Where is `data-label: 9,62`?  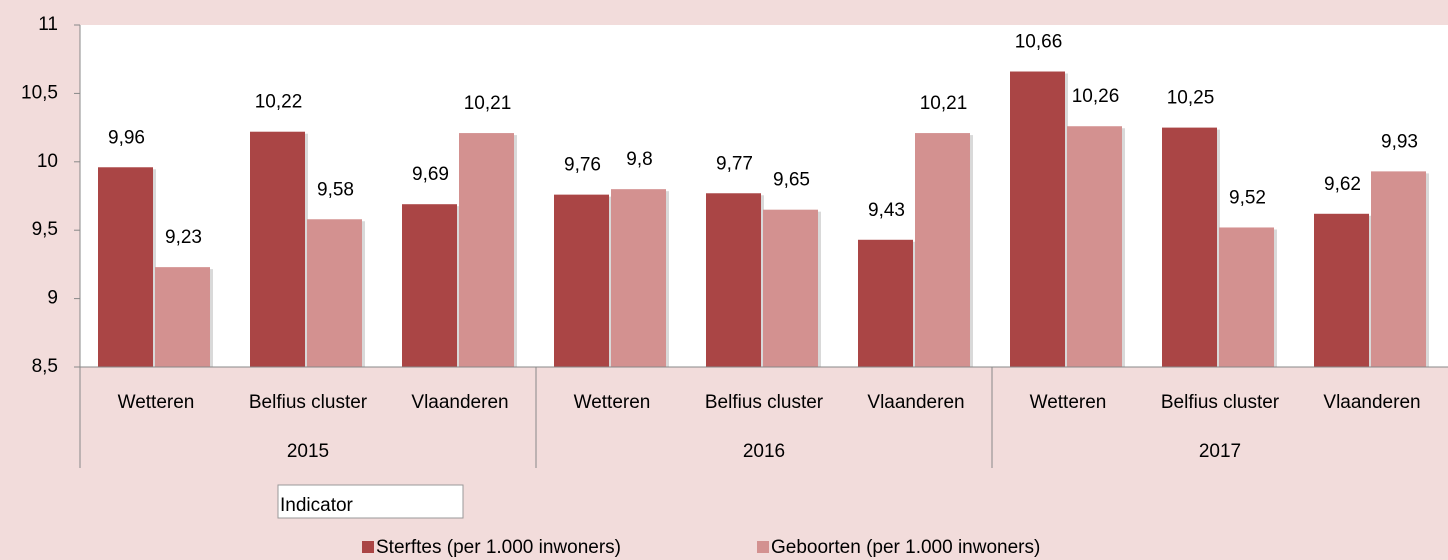
data-label: 9,62 is located at coordinates (1342, 184).